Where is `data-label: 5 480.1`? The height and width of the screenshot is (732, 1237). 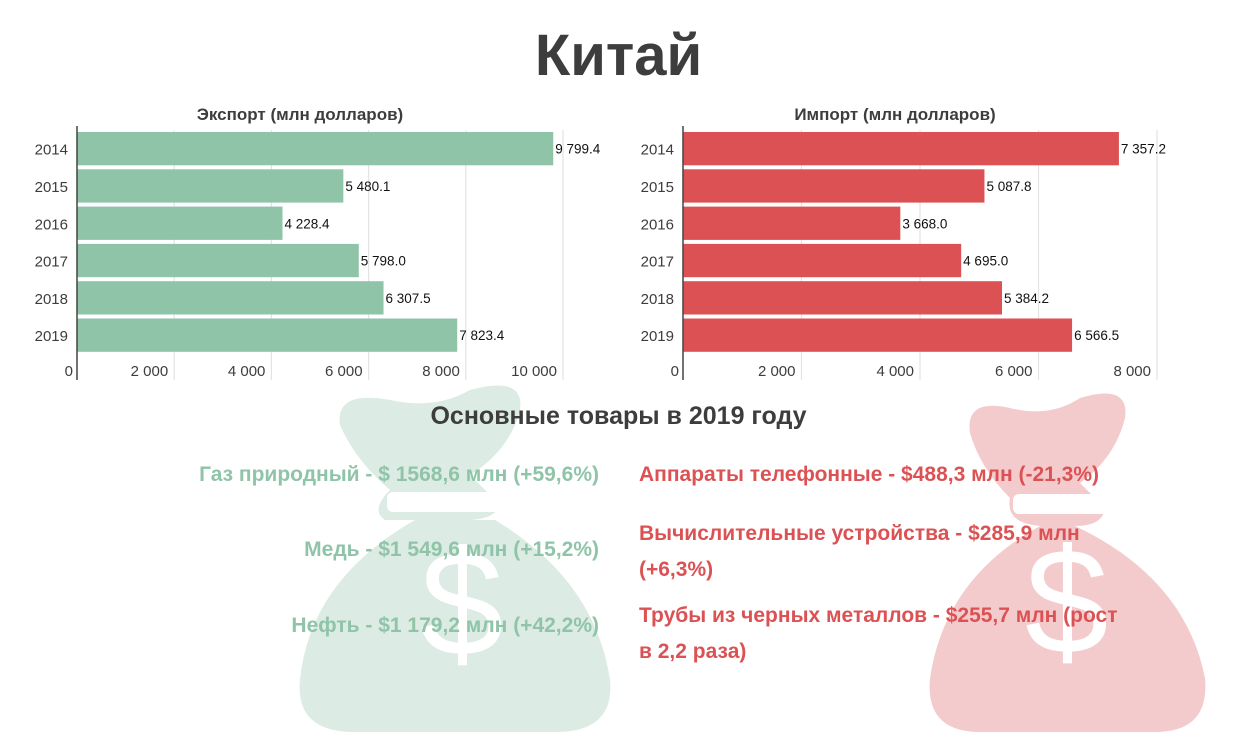
data-label: 5 480.1 is located at coordinates (367, 186).